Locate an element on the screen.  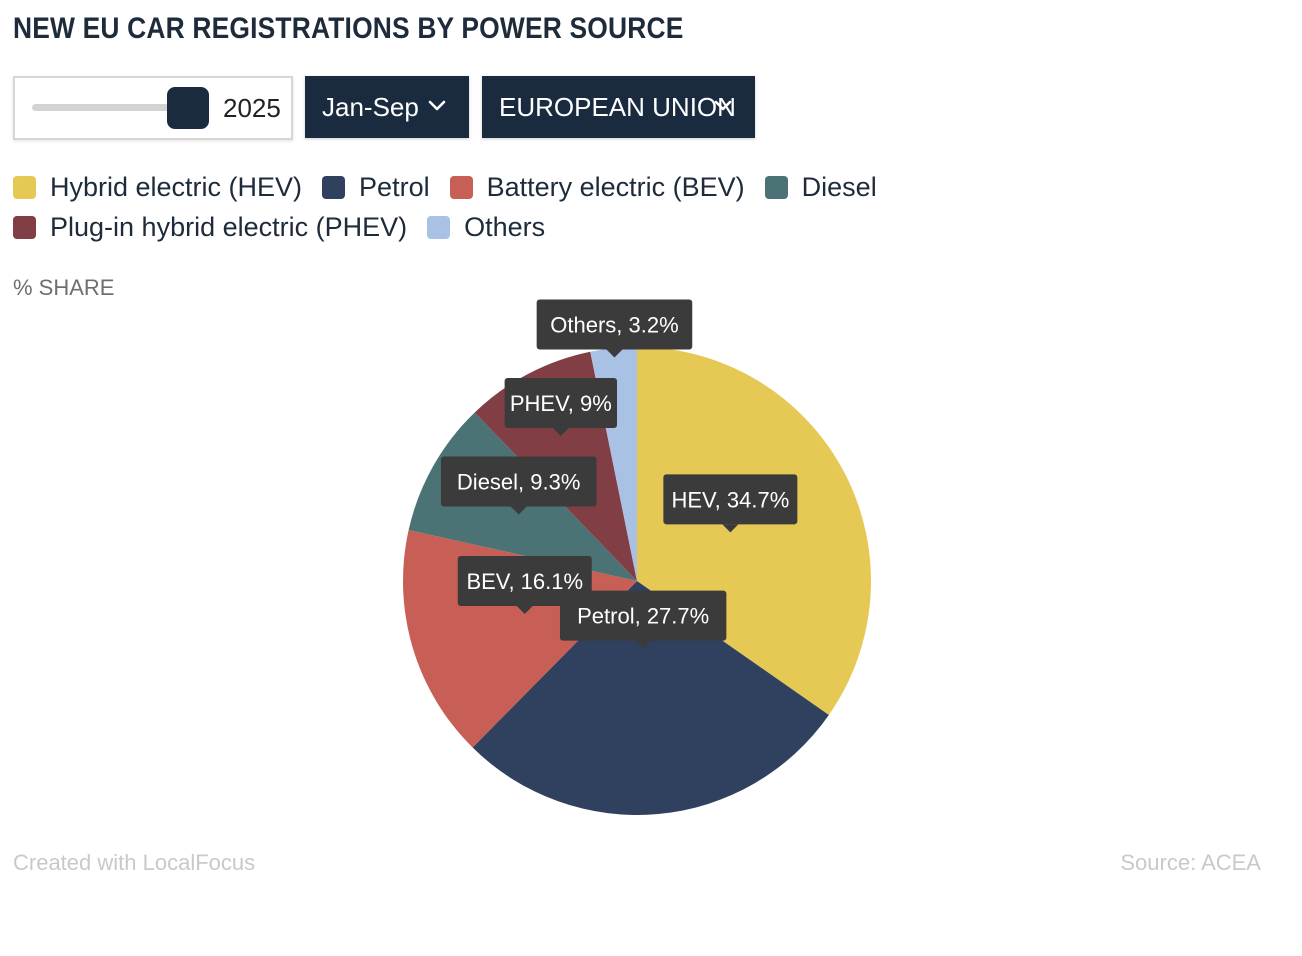
legend-item: Battery electric (BEV) is located at coordinates (597, 186).